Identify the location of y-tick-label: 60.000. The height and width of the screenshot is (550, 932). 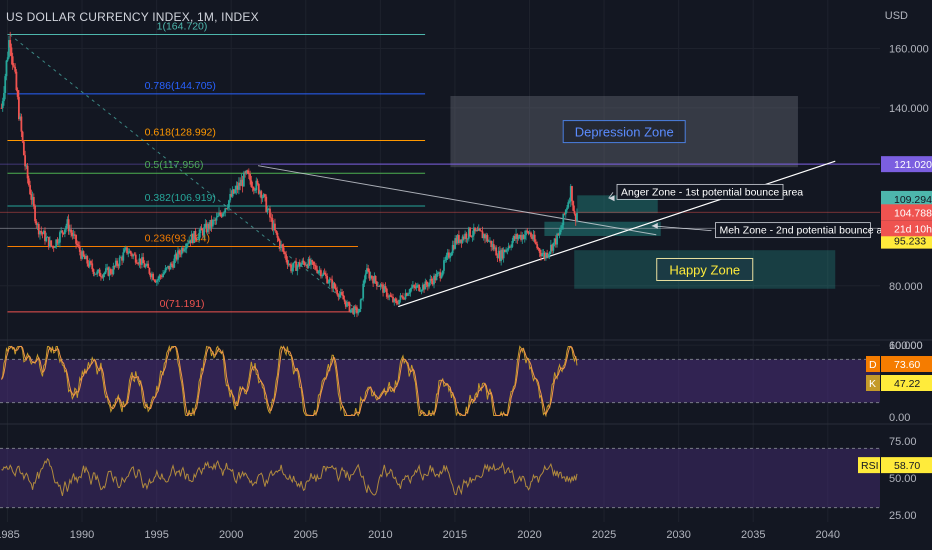
(906, 346).